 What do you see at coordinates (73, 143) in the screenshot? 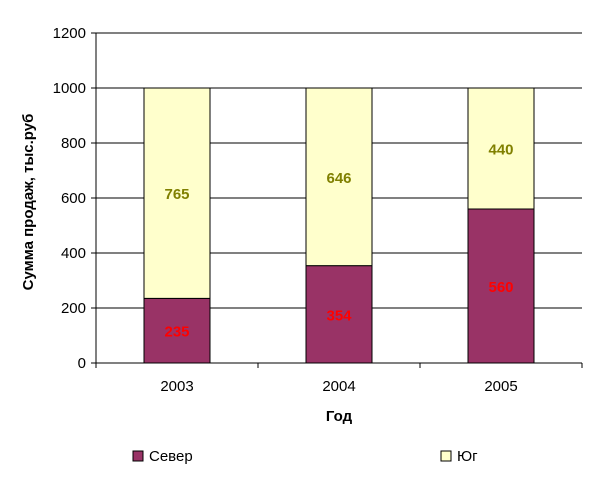
I see `y-tick-label-800: 800` at bounding box center [73, 143].